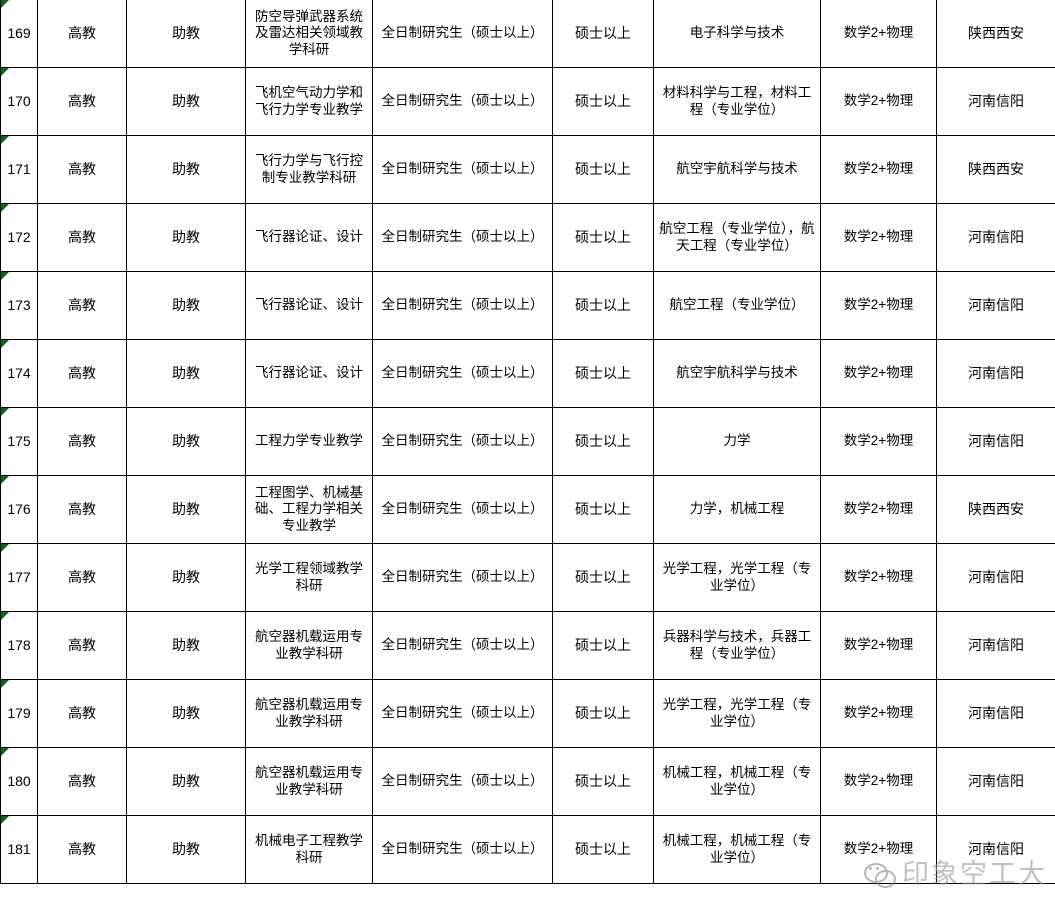 This screenshot has width=1055, height=910. What do you see at coordinates (737, 101) in the screenshot?
I see `cell-major-requirement: 材料科学与工程，材料工程（专业学位）` at bounding box center [737, 101].